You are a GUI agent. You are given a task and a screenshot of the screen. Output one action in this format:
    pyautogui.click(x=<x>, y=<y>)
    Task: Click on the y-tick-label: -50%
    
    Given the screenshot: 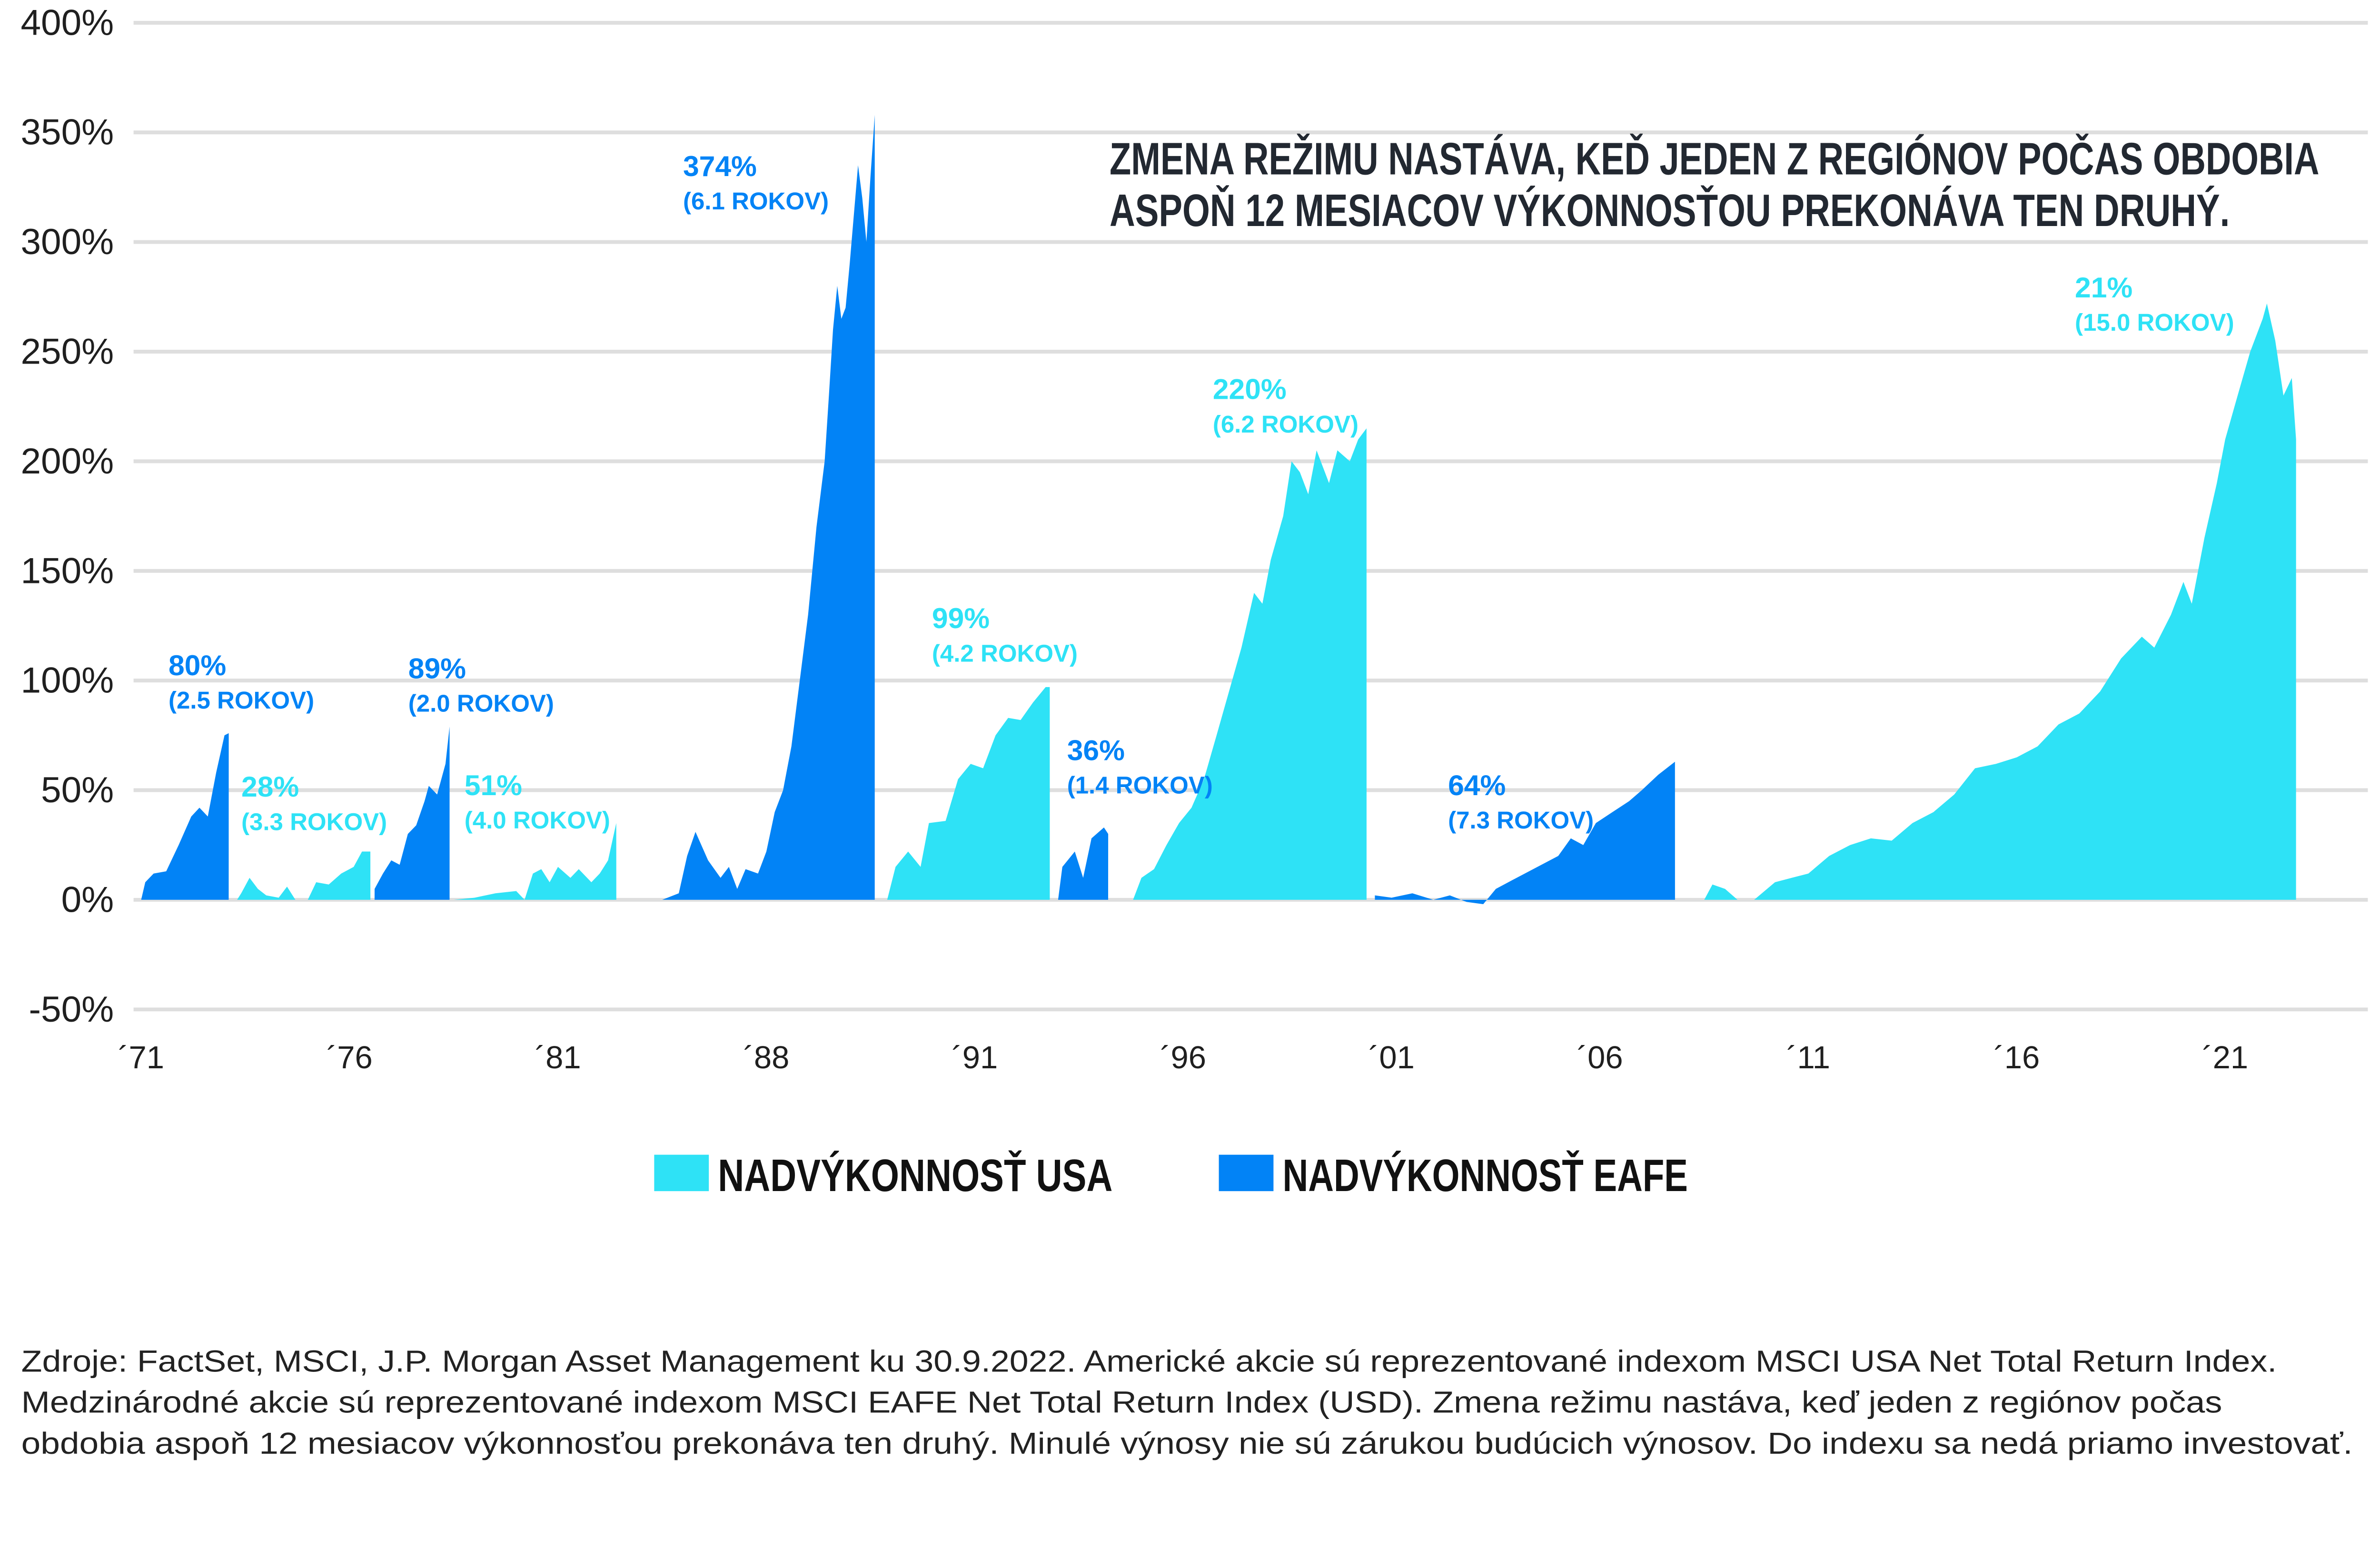 What is the action you would take?
    pyautogui.click(x=71, y=1009)
    